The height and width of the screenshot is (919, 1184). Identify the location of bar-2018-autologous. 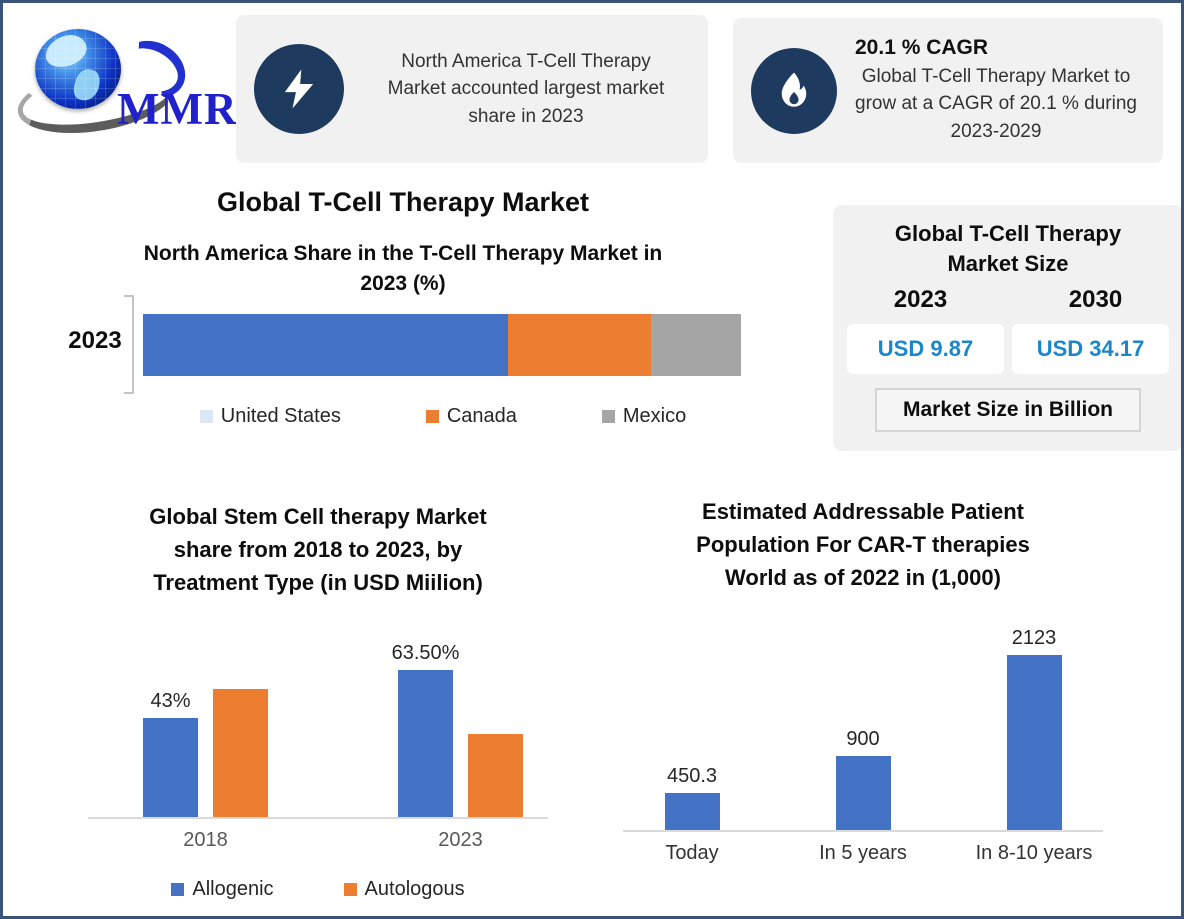
(240, 752).